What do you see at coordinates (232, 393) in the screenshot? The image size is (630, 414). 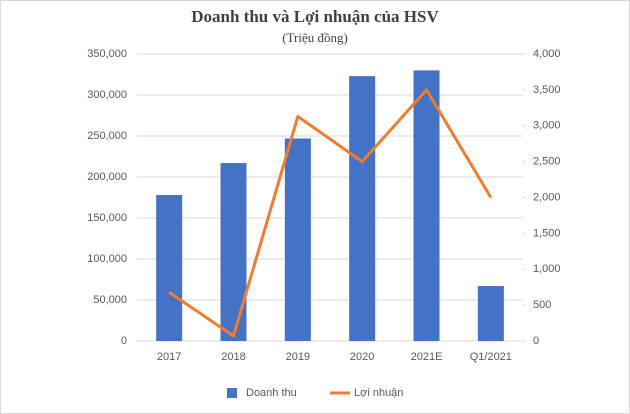 I see `legend-swatch` at bounding box center [232, 393].